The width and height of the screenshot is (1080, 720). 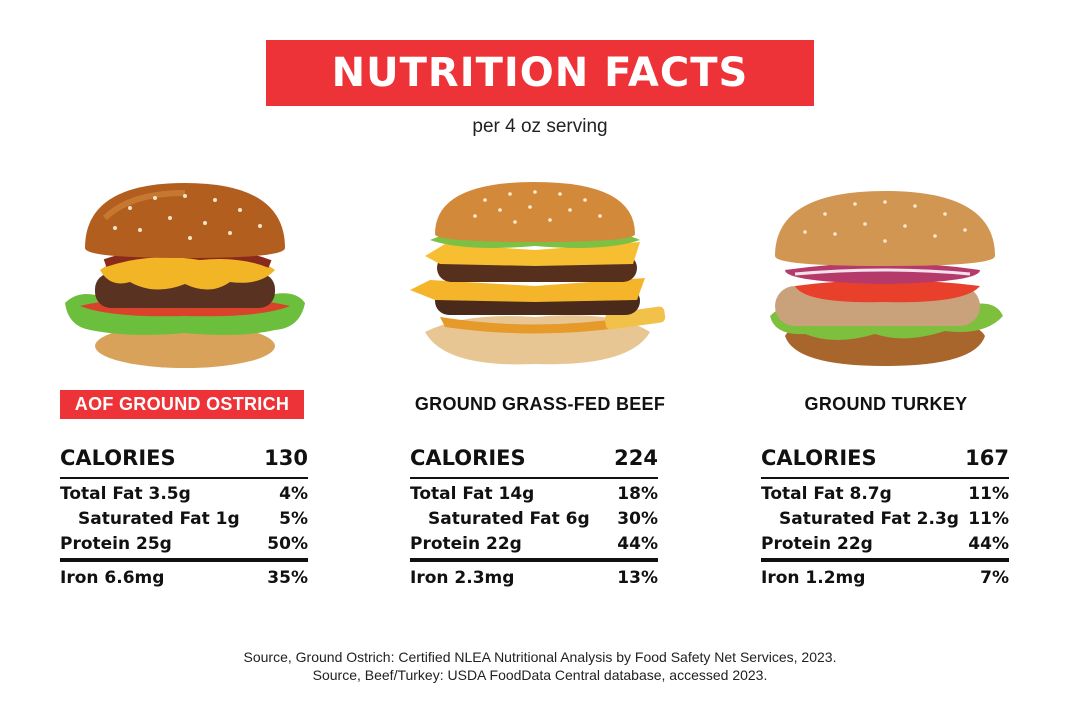 I want to click on nutrient-row: Iron 6.6mg 35%, so click(x=184, y=578).